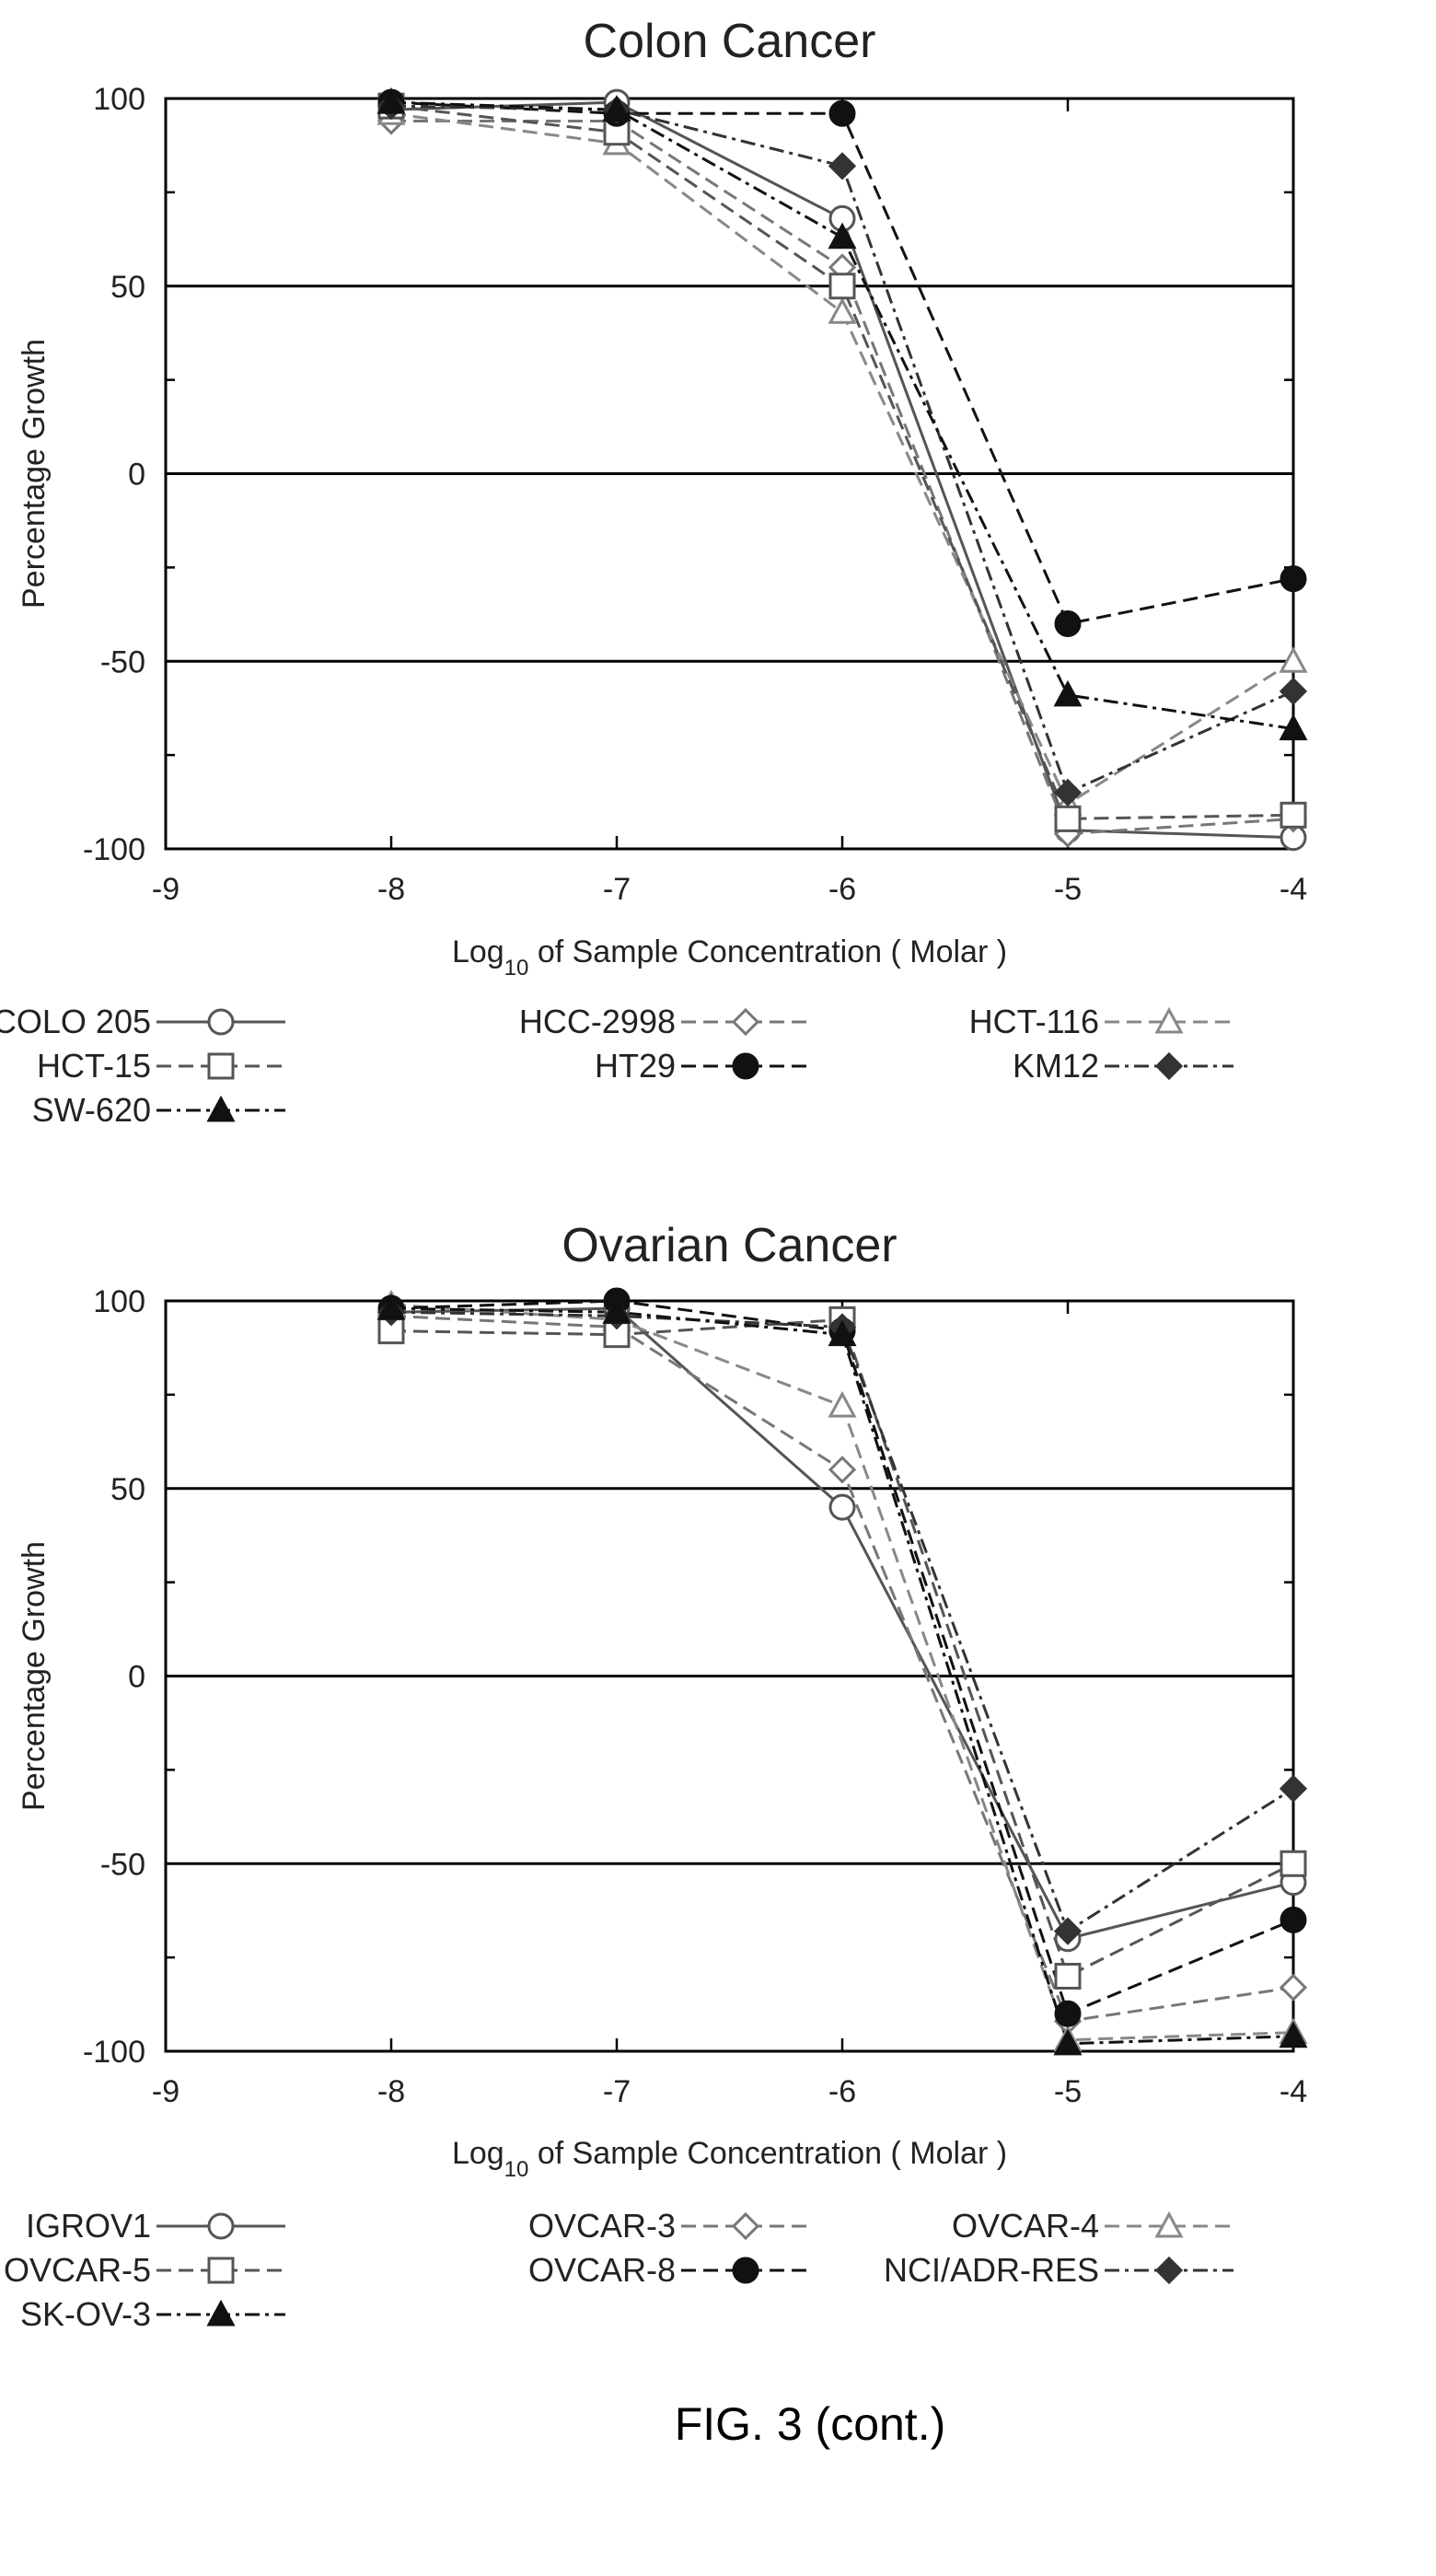 This screenshot has width=1436, height=2576. Describe the element at coordinates (729, 1245) in the screenshot. I see `chart-title: Ovarian Cancer` at that location.